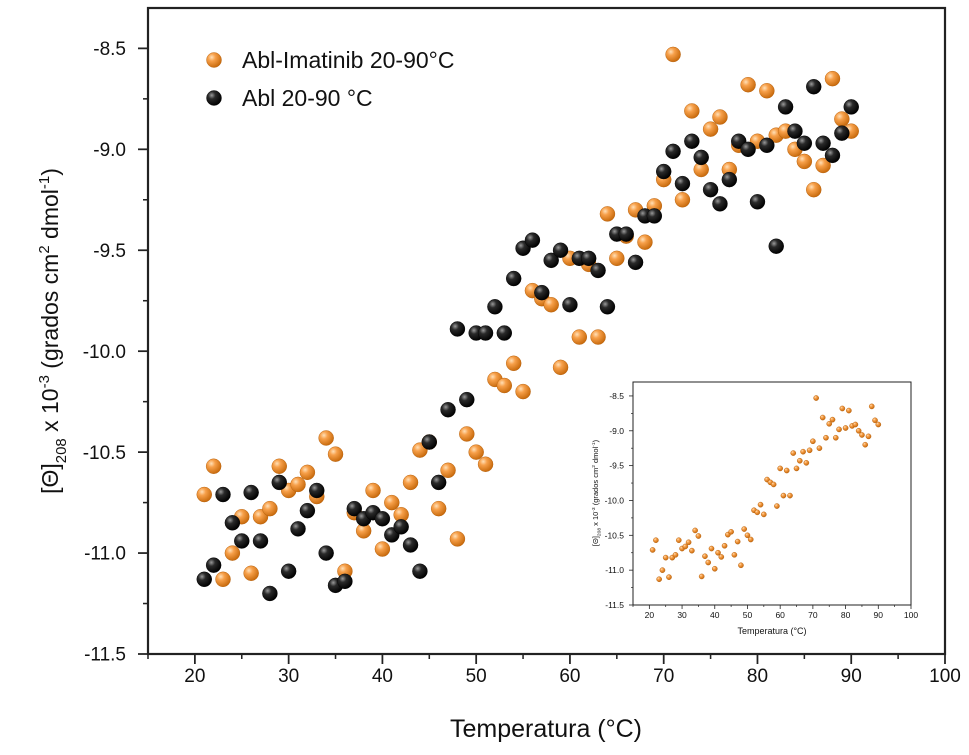  Describe the element at coordinates (595, 455) in the screenshot. I see `y-axis-title-units: dmol` at that location.